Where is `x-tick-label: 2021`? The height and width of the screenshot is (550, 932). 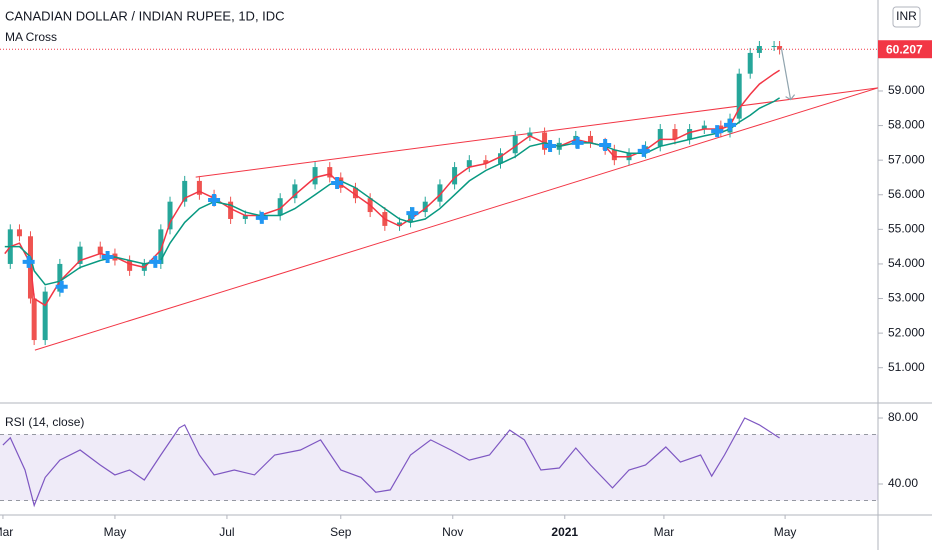
x-tick-label: 2021 is located at coordinates (564, 532).